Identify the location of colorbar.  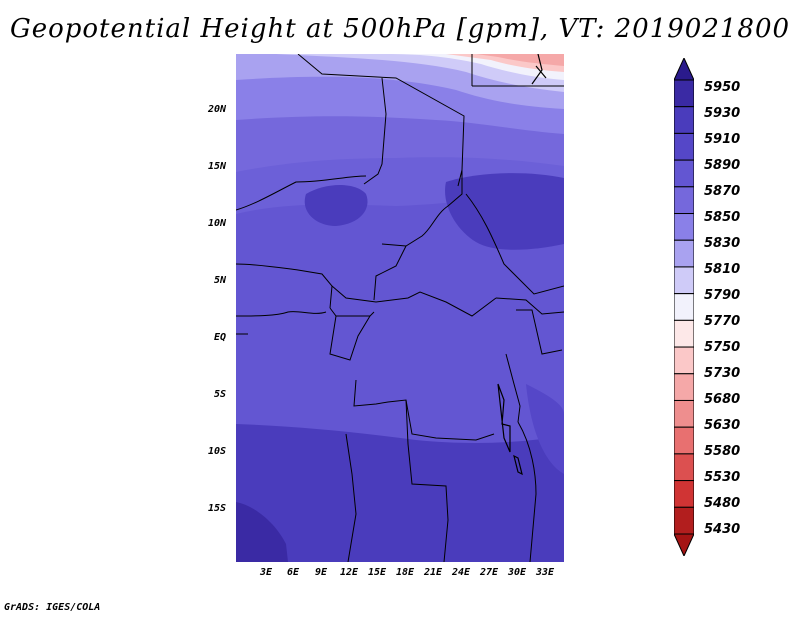
(684, 307).